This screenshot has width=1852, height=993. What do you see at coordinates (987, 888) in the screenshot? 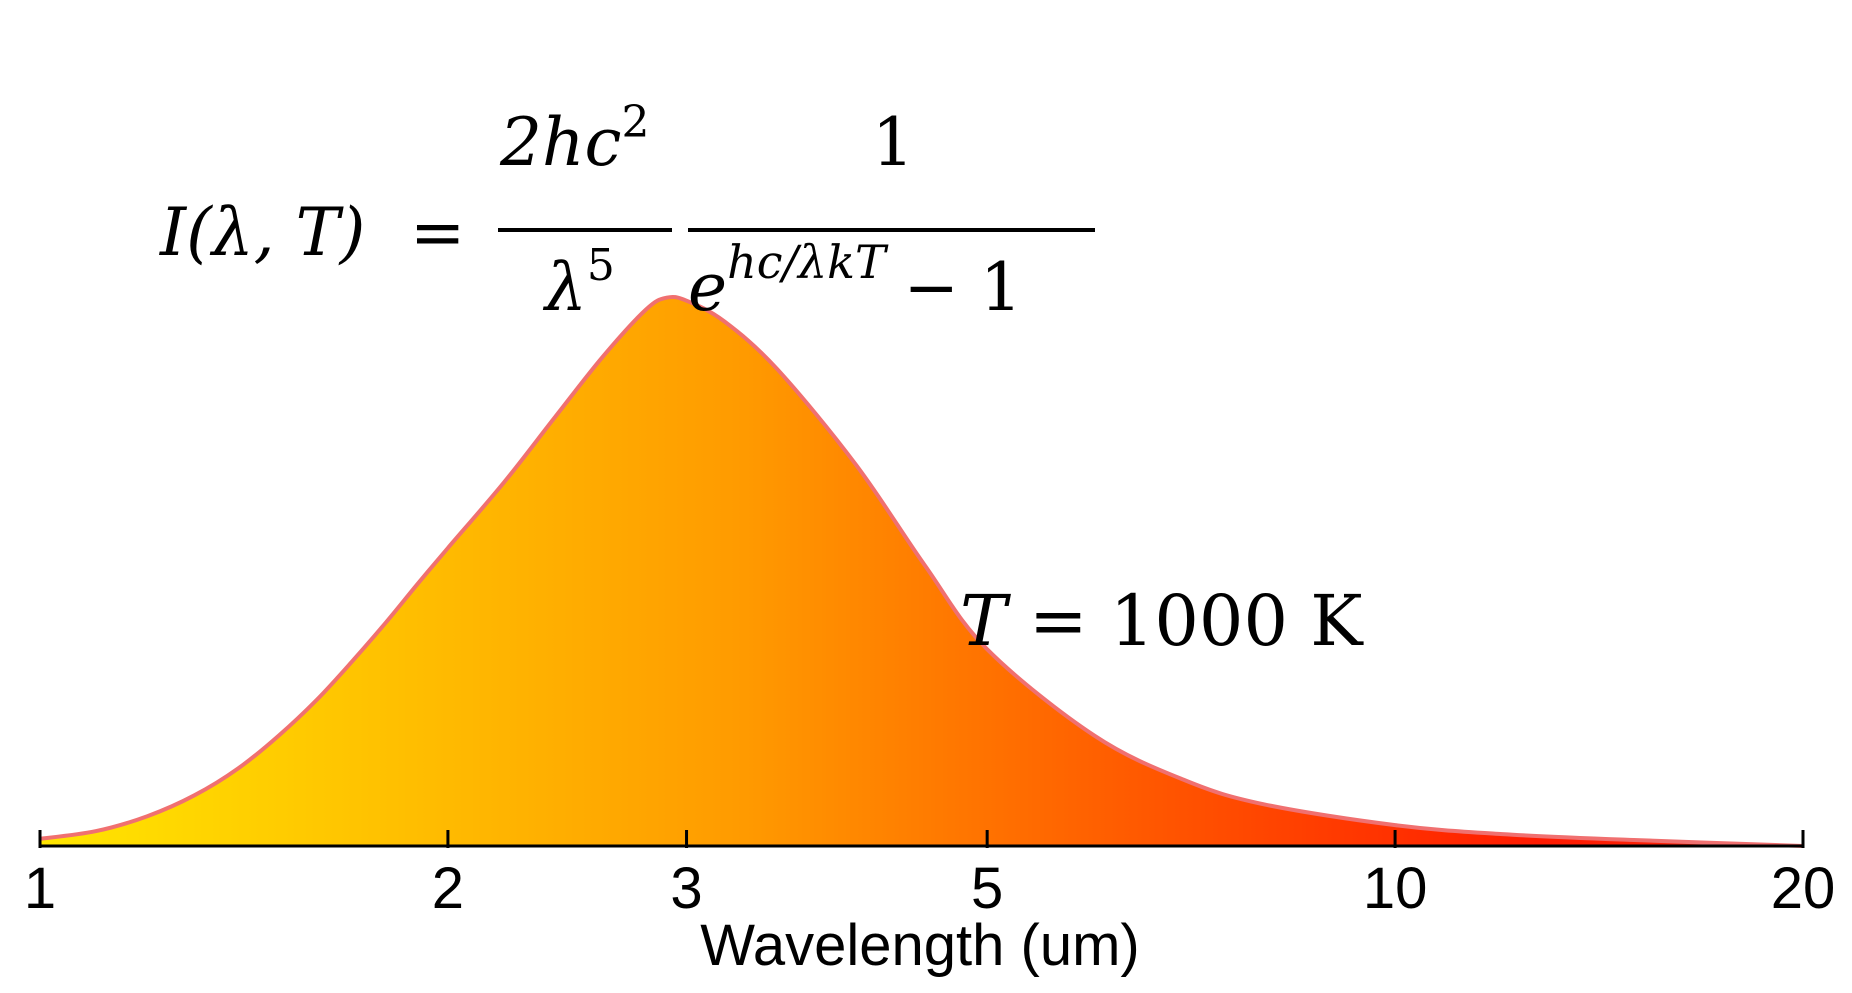
I see `x-tick-label-5: 5` at bounding box center [987, 888].